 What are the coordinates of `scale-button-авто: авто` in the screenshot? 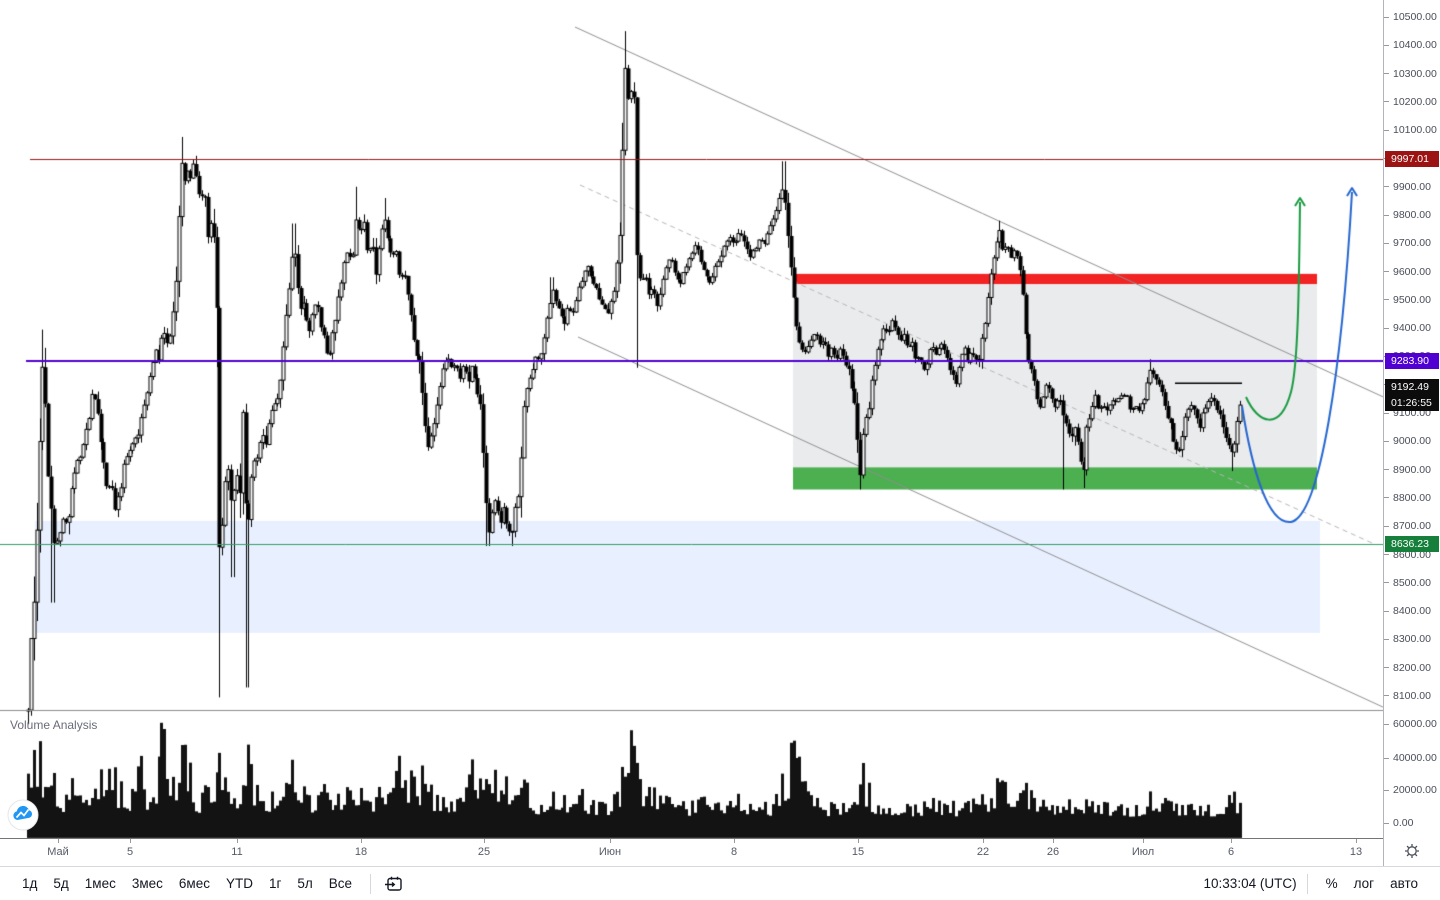 It's located at (1404, 883).